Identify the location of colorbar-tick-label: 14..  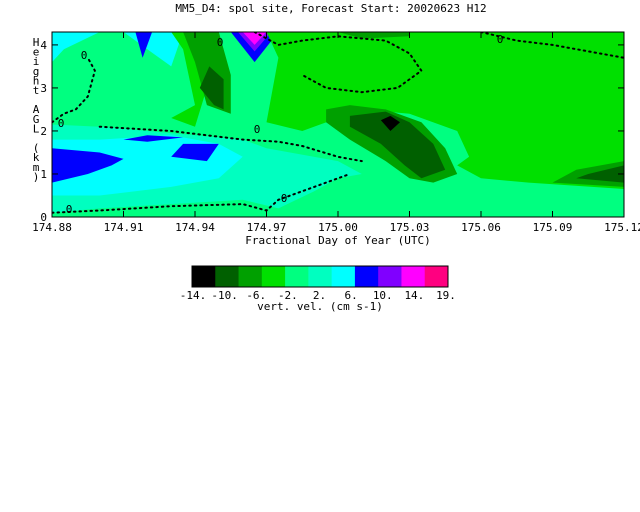
(414, 295).